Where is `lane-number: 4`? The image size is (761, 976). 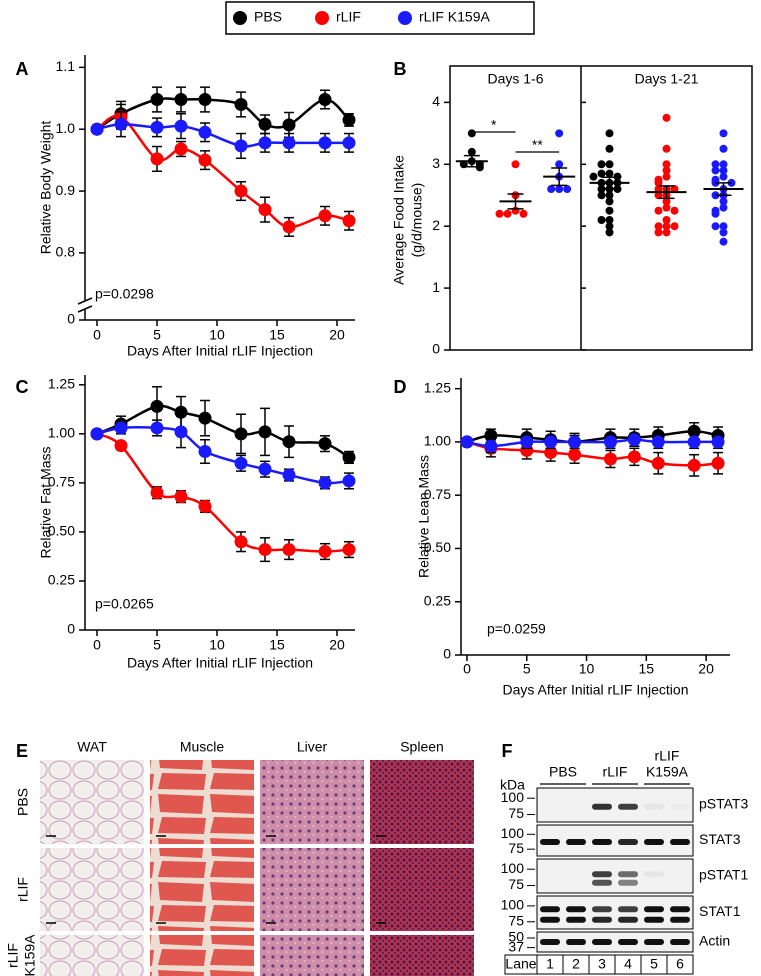 lane-number: 4 is located at coordinates (628, 964).